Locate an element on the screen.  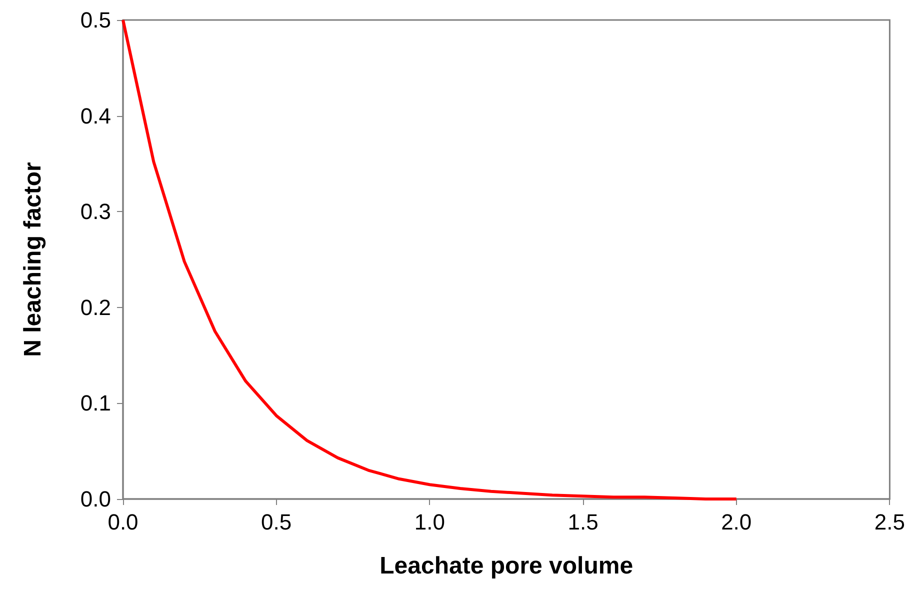
y-tick-label: 0.2 is located at coordinates (95, 307).